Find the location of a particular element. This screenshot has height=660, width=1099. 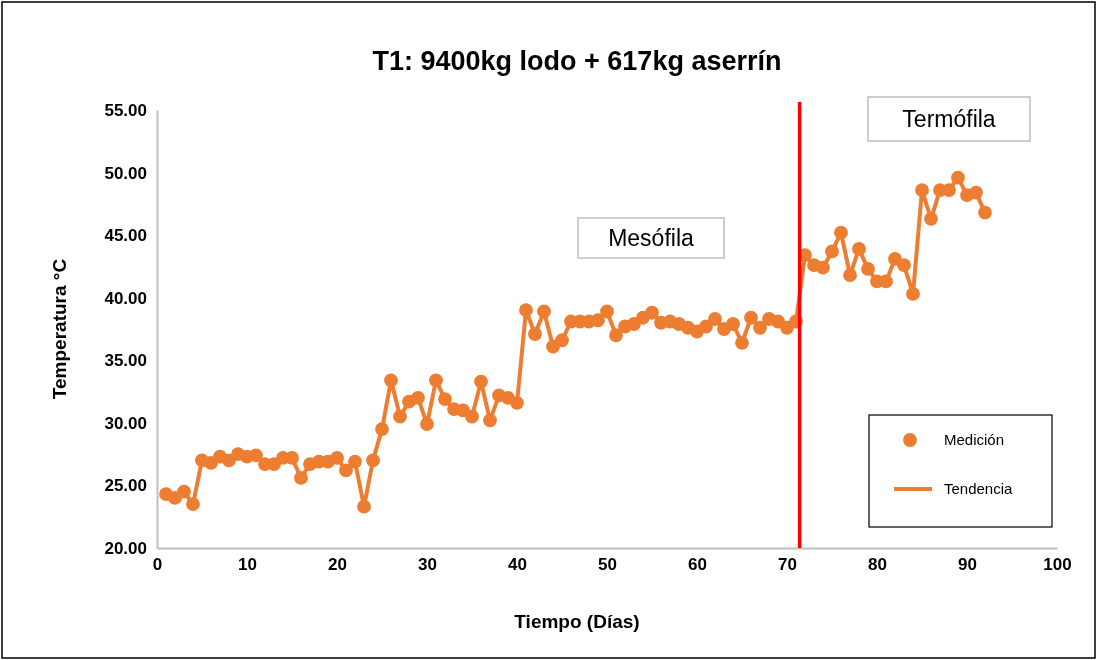

annotation: Mesófila is located at coordinates (651, 238).